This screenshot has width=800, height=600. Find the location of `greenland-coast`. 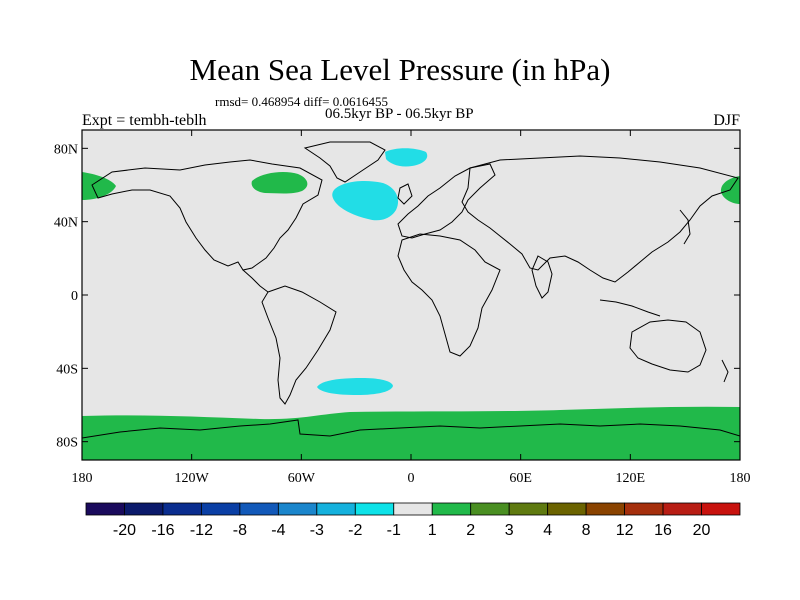

greenland-coast is located at coordinates (344, 162).